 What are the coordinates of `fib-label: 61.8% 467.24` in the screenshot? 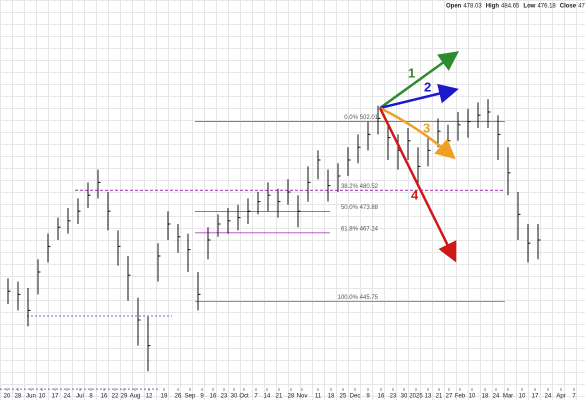 It's located at (360, 229).